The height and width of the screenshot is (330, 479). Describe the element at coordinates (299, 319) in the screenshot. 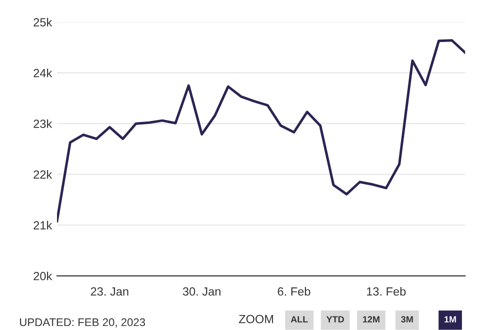

I see `text: ALL` at that location.